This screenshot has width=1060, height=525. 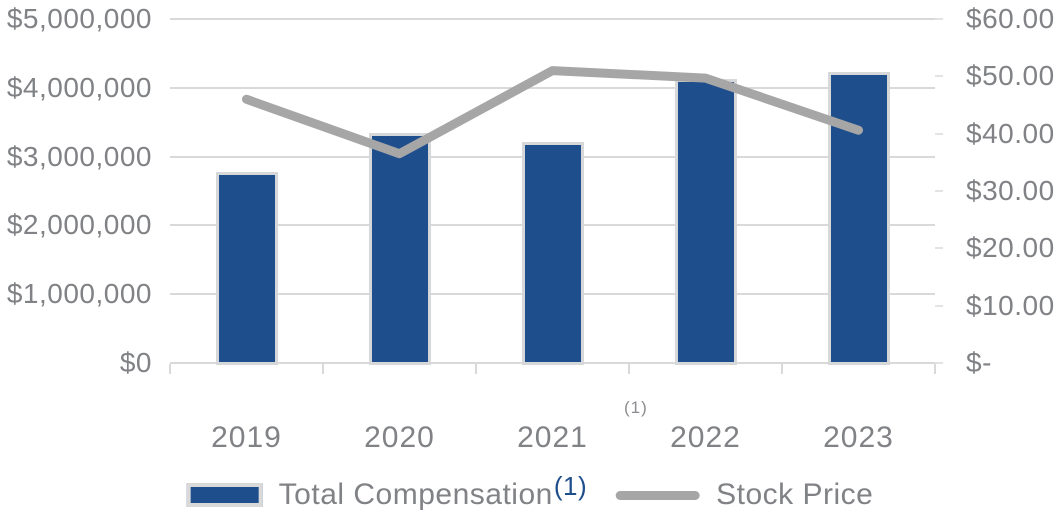 What do you see at coordinates (79, 156) in the screenshot?
I see `left-axis-tick-label: $3,000,000` at bounding box center [79, 156].